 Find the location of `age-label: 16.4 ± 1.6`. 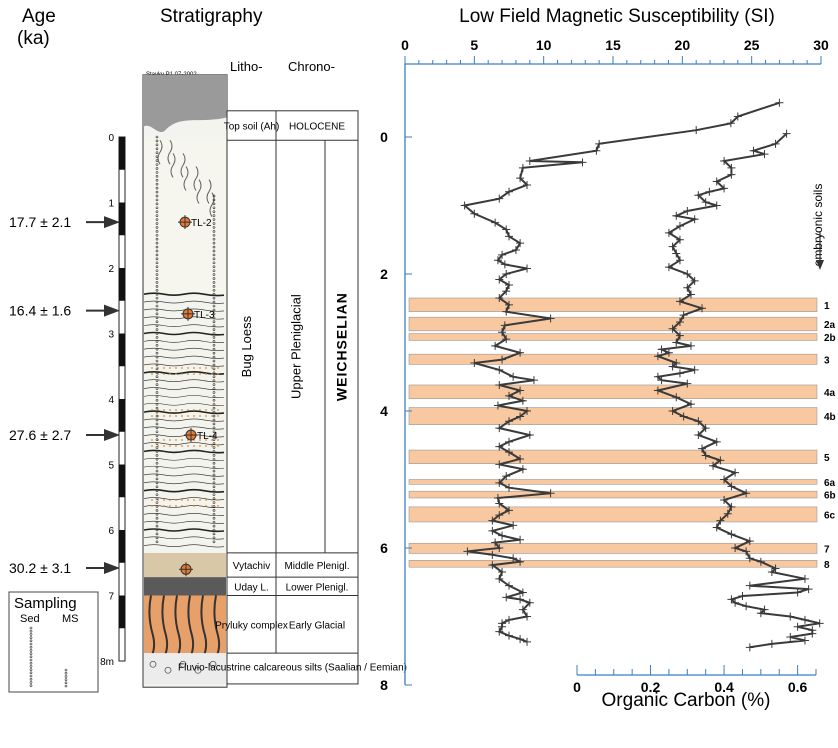

age-label: 16.4 ± 1.6 is located at coordinates (40, 311).